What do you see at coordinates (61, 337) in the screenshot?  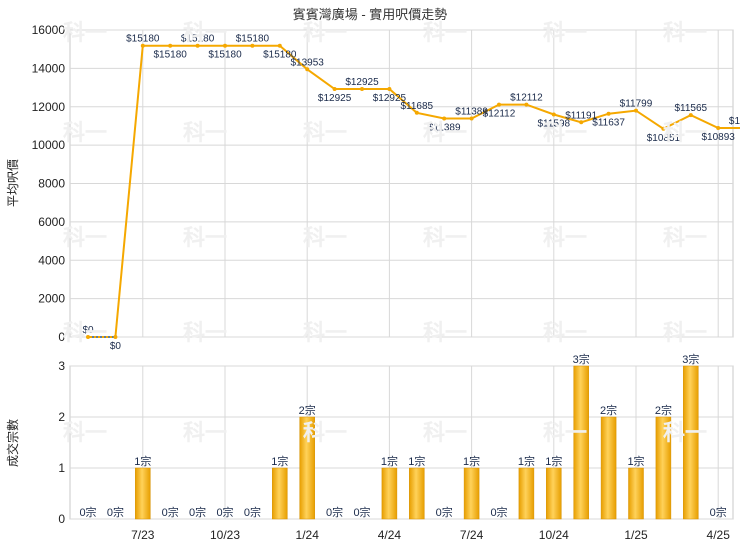 I see `price-tick-label: 0` at bounding box center [61, 337].